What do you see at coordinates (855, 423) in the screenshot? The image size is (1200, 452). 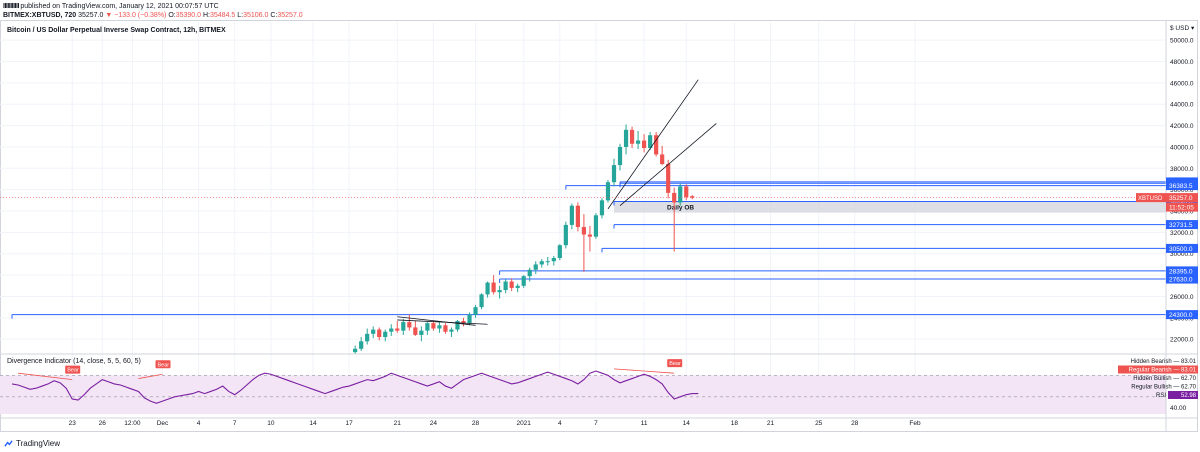 I see `time-tick-label: 28` at bounding box center [855, 423].